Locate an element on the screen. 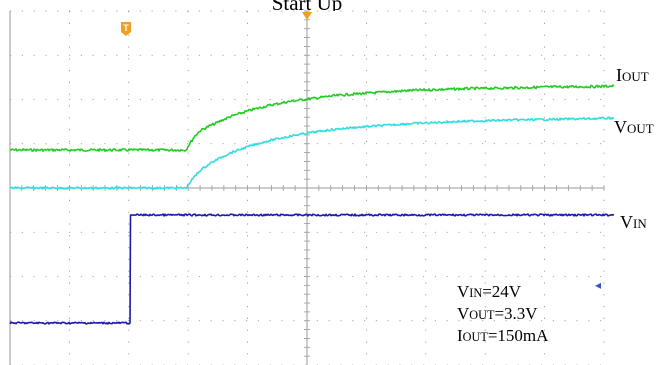 Image resolution: width=669 pixels, height=365 pixels. trigger-symbol: T is located at coordinates (126, 28).